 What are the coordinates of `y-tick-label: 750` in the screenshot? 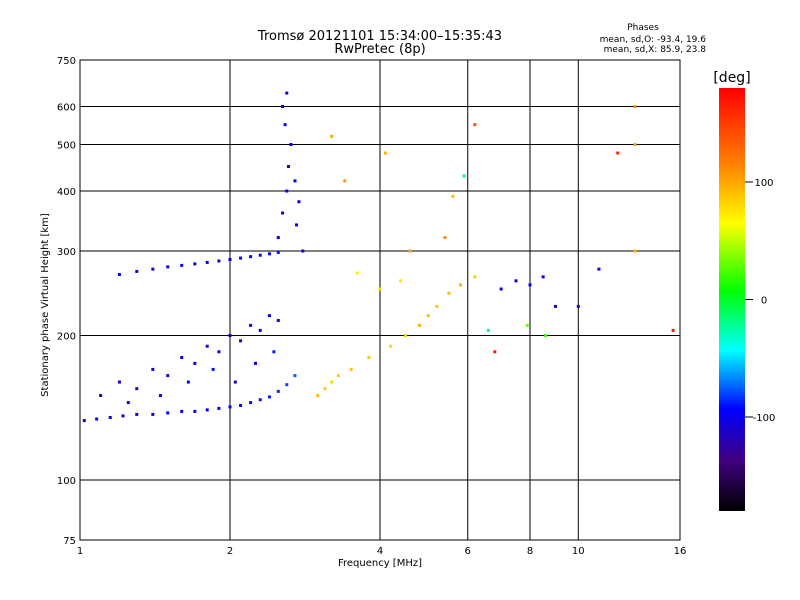 It's located at (66, 61).